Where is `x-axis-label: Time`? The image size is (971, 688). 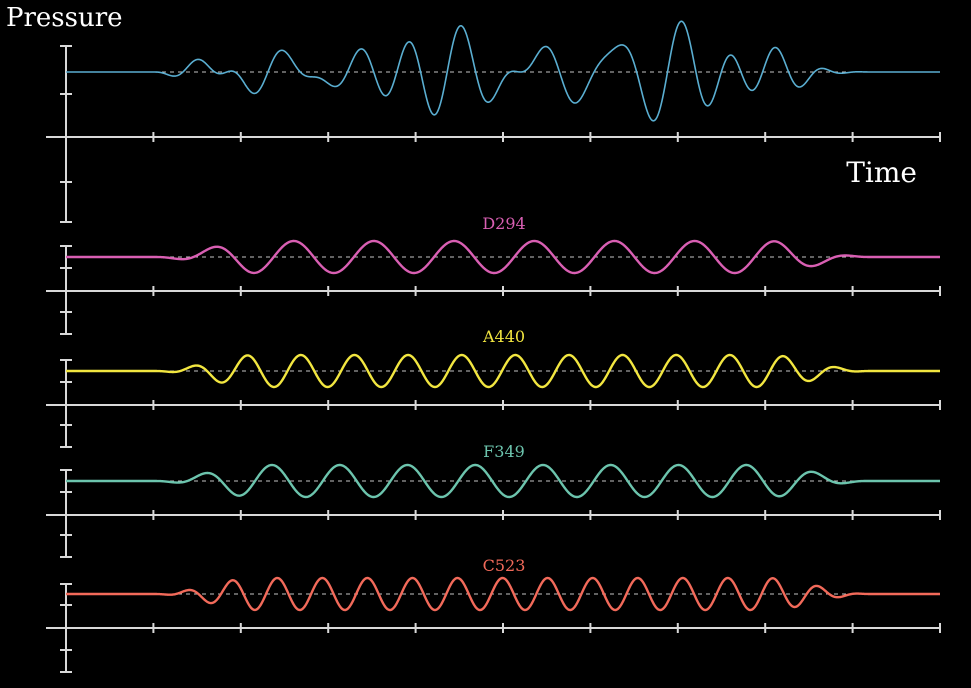
x-axis-label: Time is located at coordinates (881, 172).